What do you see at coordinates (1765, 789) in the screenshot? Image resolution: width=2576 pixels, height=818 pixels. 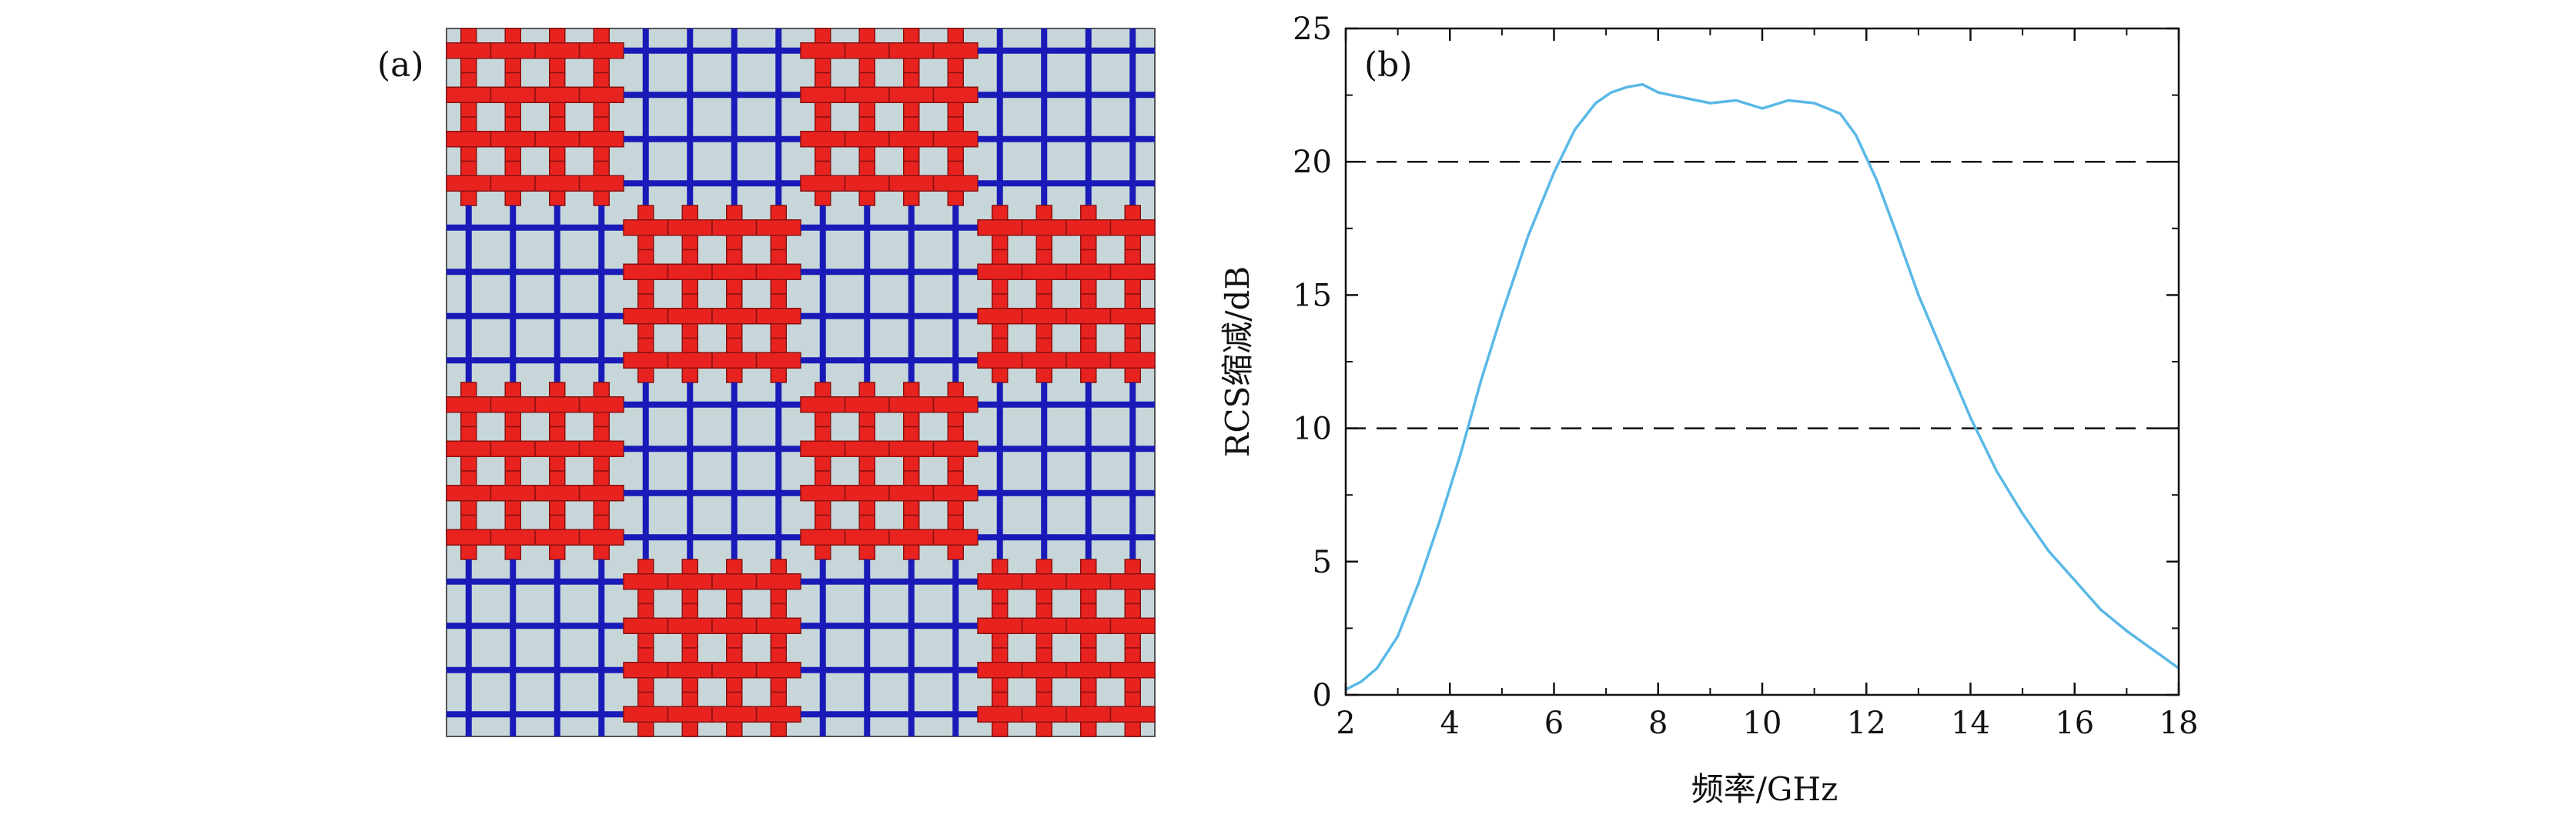 I see `x-axis-title: 频率/GHz` at bounding box center [1765, 789].